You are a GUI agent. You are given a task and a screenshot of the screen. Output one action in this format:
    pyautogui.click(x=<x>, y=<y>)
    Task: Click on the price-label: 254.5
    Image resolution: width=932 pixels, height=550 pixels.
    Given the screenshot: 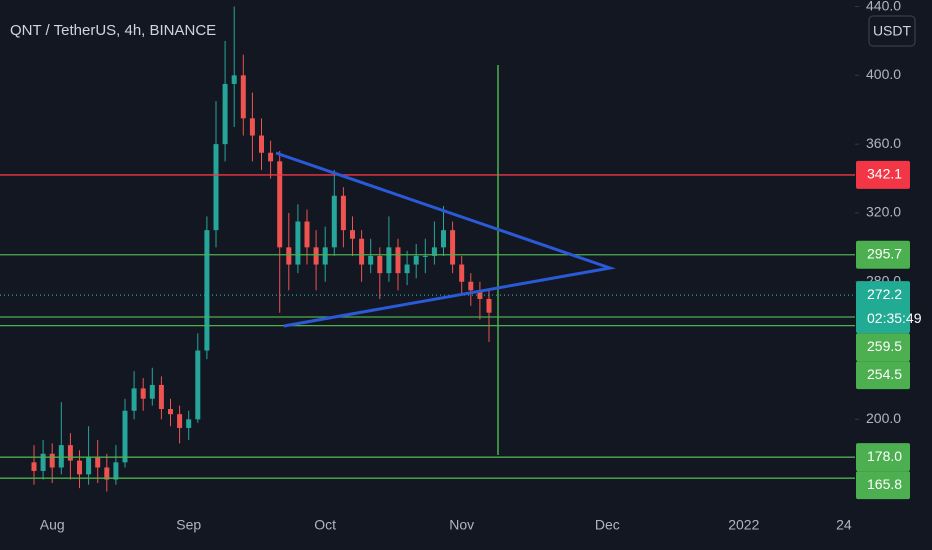 What is the action you would take?
    pyautogui.click(x=884, y=374)
    